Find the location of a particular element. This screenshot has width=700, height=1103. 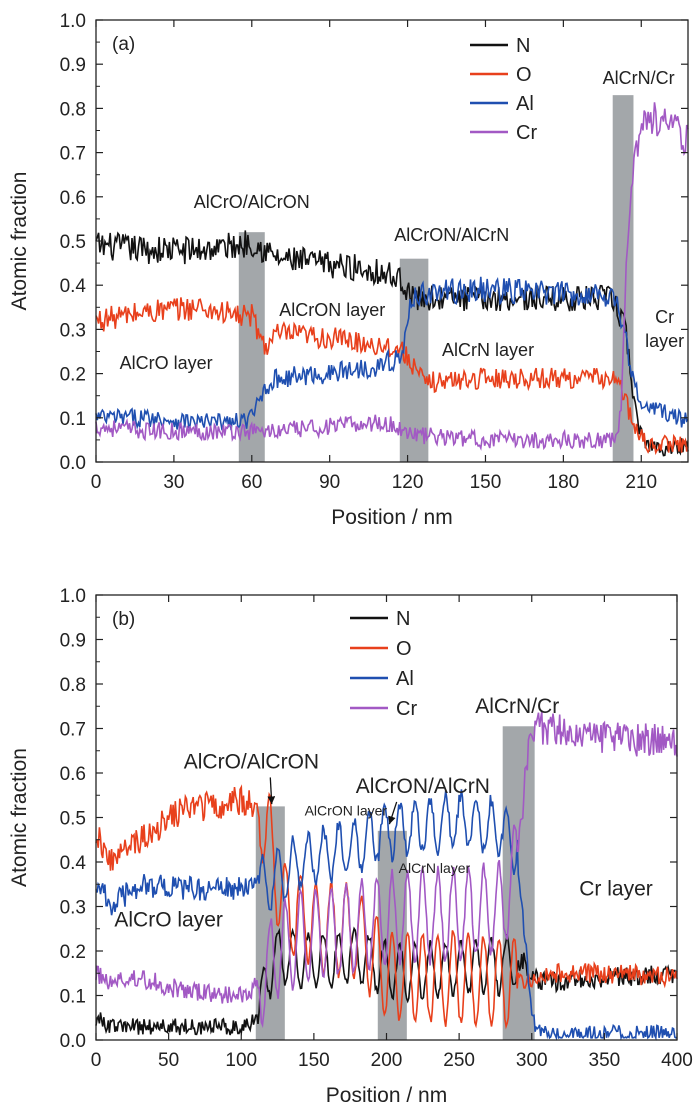

panel-a-x-tick-label: 90 is located at coordinates (329, 482).